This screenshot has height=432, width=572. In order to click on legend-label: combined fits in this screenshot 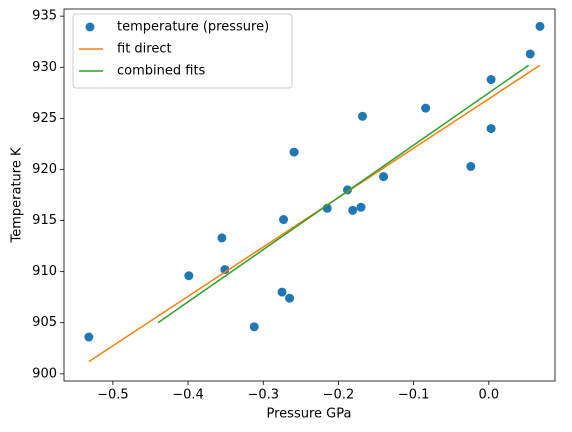, I will do `click(161, 71)`.